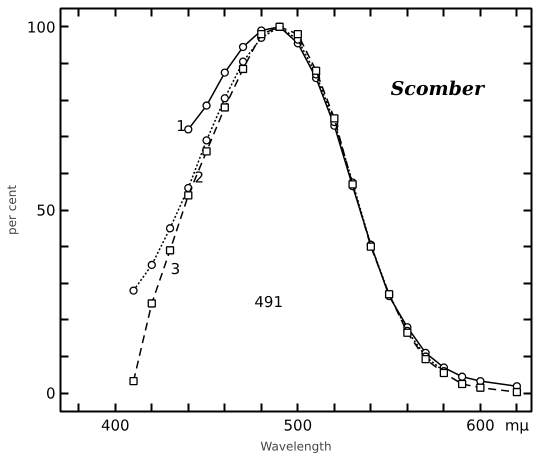 This screenshot has width=537, height=461. Describe the element at coordinates (41, 27) in the screenshot. I see `y-tick-label: 100` at that location.